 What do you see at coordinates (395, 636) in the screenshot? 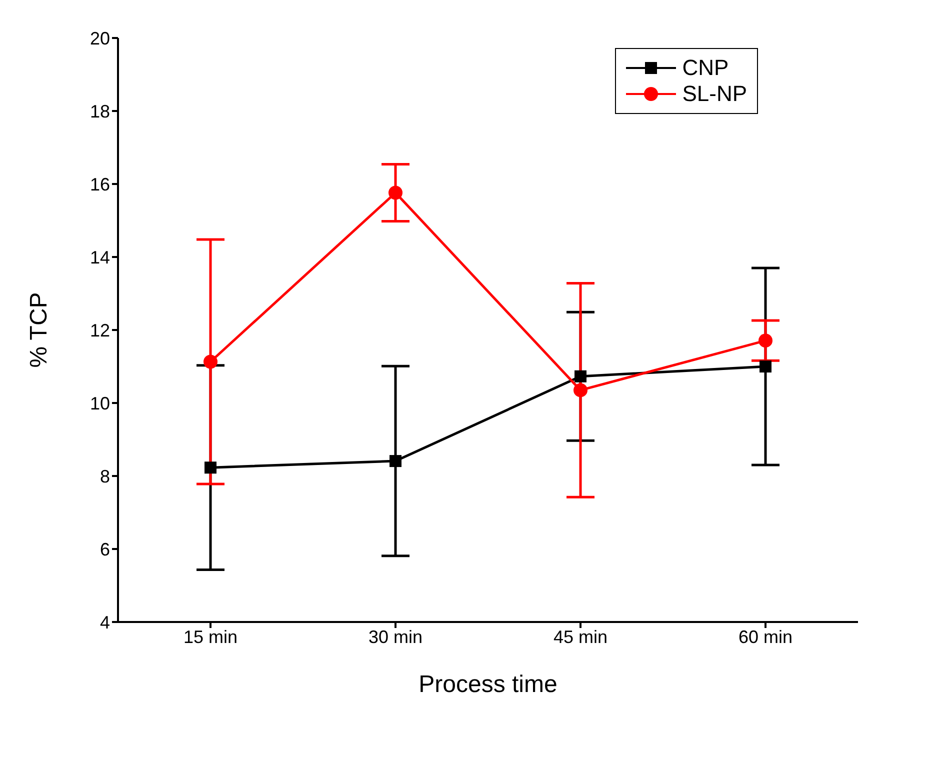
I see `x-tick-label: 30 min` at bounding box center [395, 636].